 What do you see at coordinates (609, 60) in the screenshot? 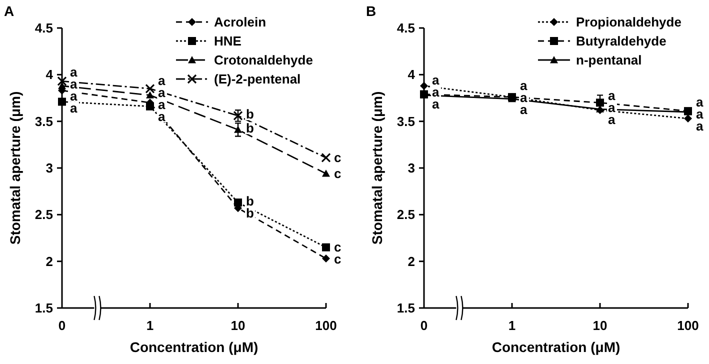
I see `legend-label: n-pentanal` at bounding box center [609, 60].